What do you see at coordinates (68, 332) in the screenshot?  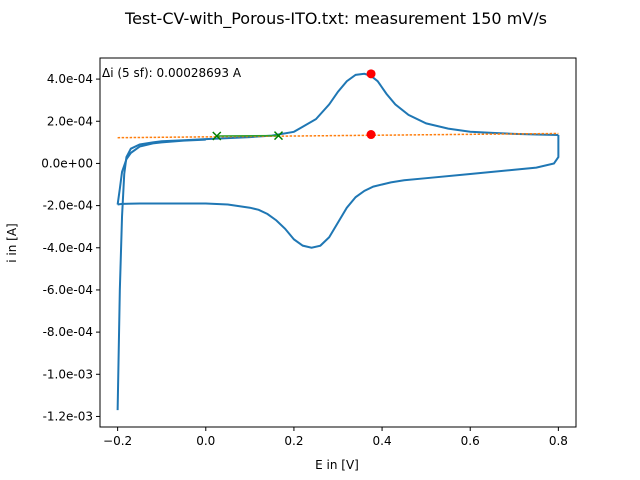 I see `y-tick-label: -8.0e-04` at bounding box center [68, 332].